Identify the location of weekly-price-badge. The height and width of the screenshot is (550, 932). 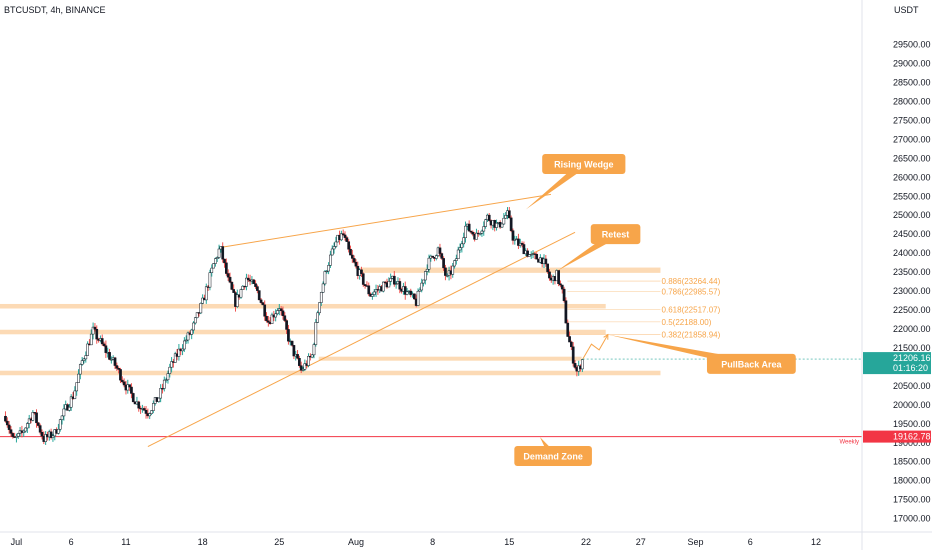
(897, 436).